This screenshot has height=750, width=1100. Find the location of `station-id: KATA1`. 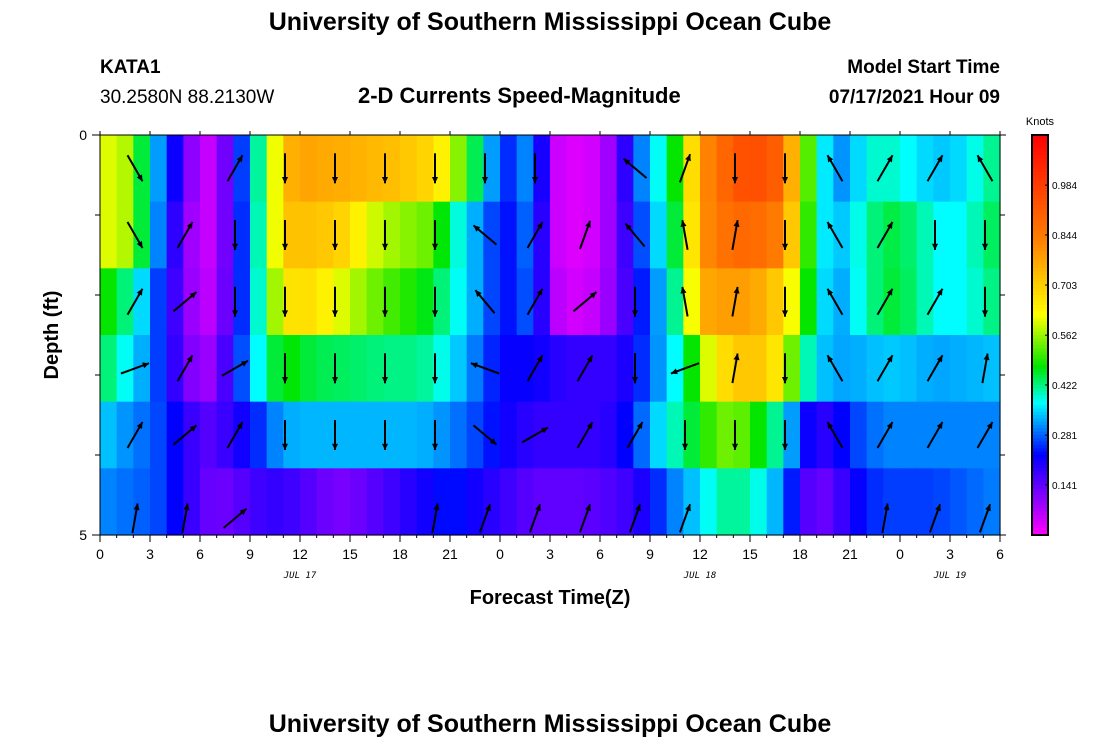

station-id: KATA1 is located at coordinates (130, 67).